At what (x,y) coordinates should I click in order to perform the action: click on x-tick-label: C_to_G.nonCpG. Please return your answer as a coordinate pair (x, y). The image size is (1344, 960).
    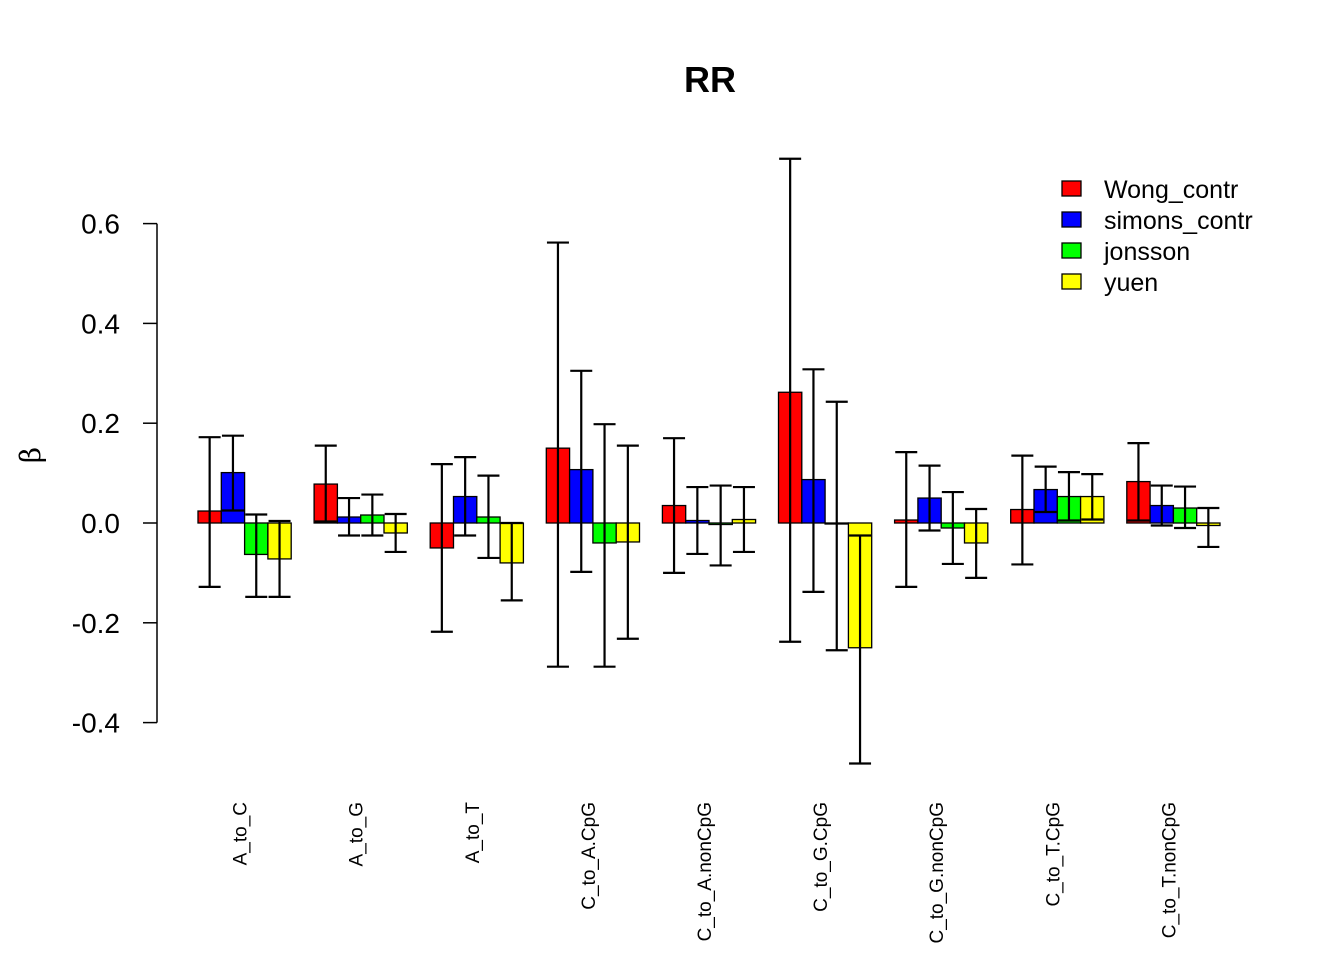
    Looking at the image, I should click on (937, 873).